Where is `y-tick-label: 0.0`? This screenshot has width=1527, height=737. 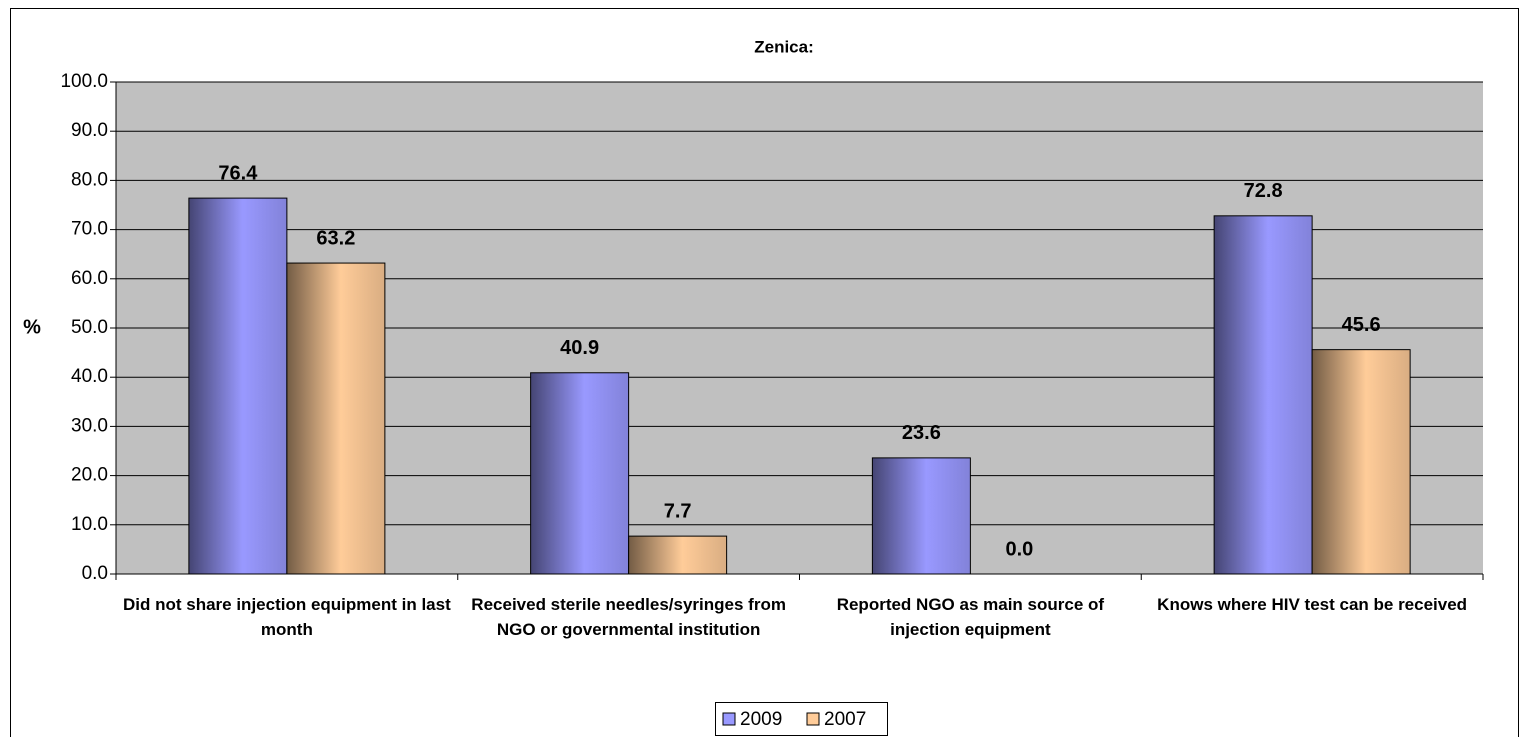
y-tick-label: 0.0 is located at coordinates (95, 573).